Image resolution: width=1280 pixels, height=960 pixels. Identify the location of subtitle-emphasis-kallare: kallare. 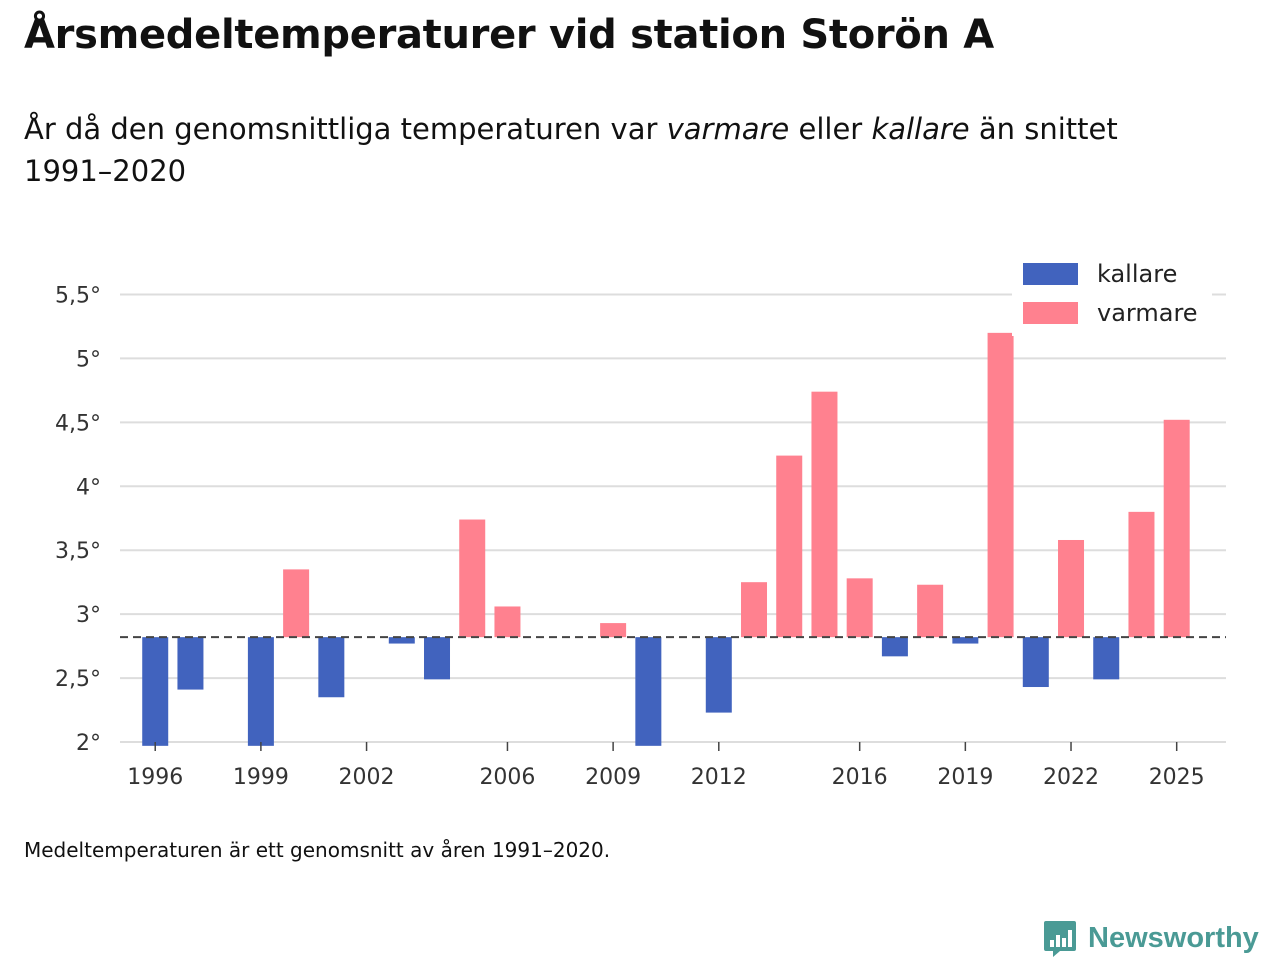
(920, 129).